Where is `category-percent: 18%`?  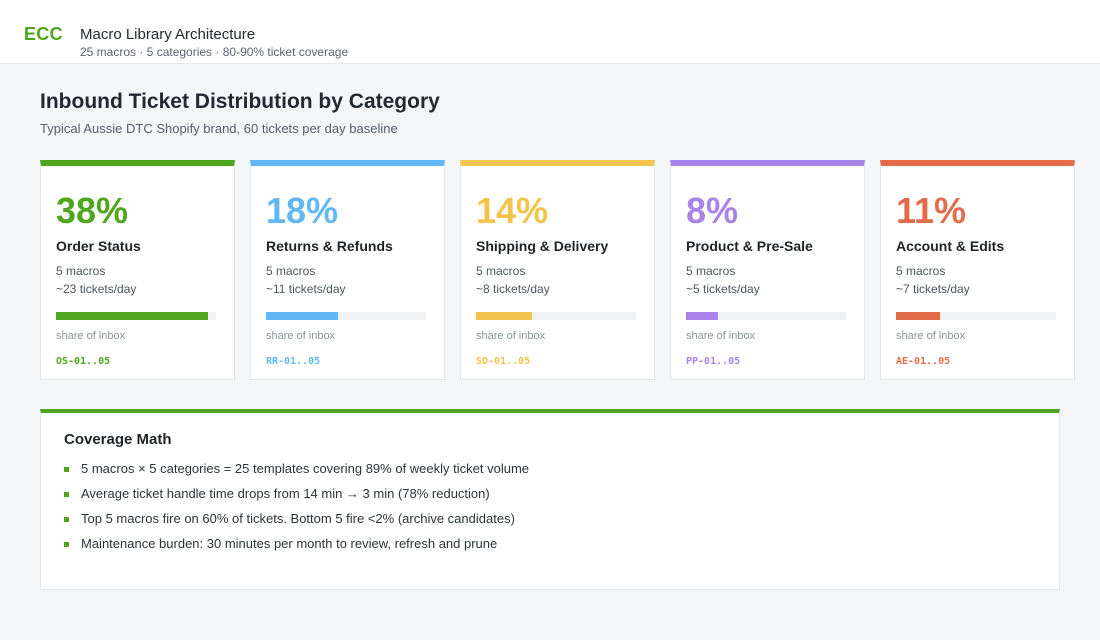
category-percent: 18% is located at coordinates (302, 210).